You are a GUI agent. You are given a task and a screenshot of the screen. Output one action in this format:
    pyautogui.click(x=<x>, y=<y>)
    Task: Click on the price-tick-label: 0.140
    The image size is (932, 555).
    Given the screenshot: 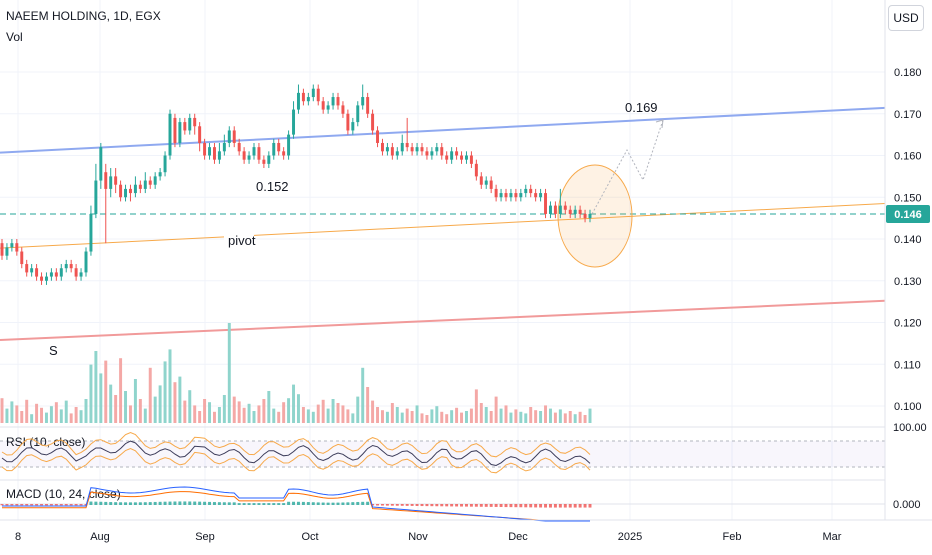 What is the action you would take?
    pyautogui.click(x=908, y=240)
    